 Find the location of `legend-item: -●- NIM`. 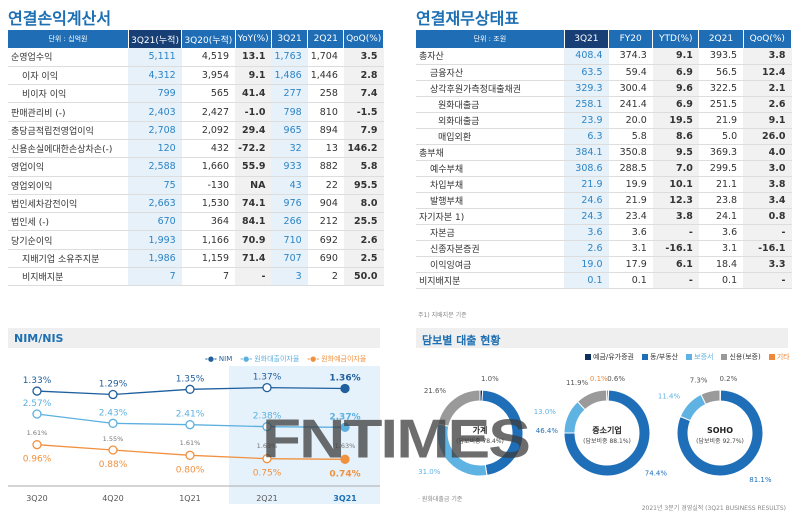

legend-item: -●- NIM is located at coordinates (219, 359).